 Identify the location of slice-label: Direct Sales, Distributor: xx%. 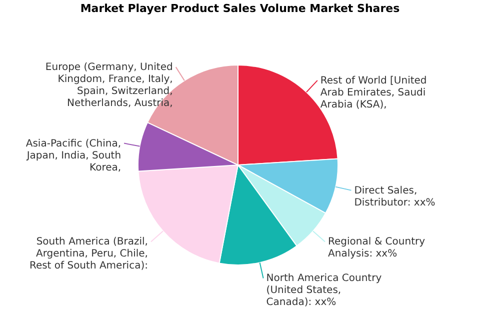
(395, 196).